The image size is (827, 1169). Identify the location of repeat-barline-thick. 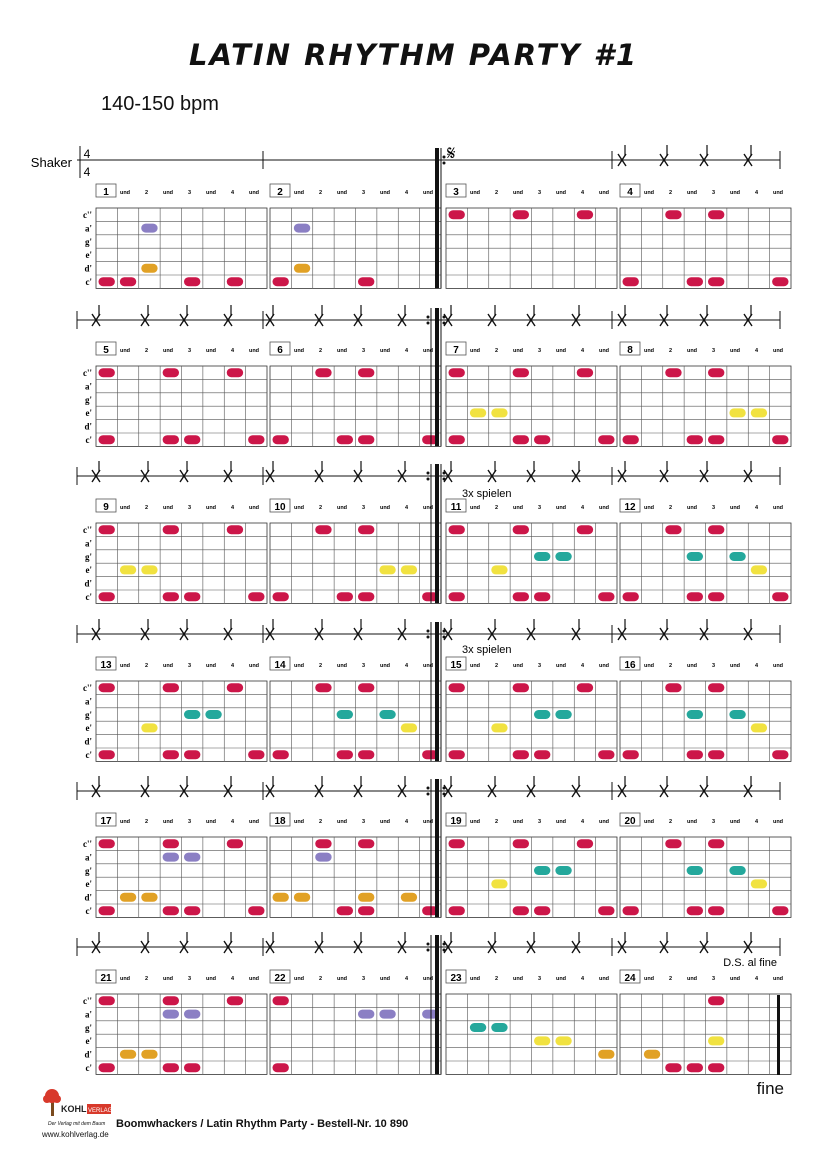
(437, 534).